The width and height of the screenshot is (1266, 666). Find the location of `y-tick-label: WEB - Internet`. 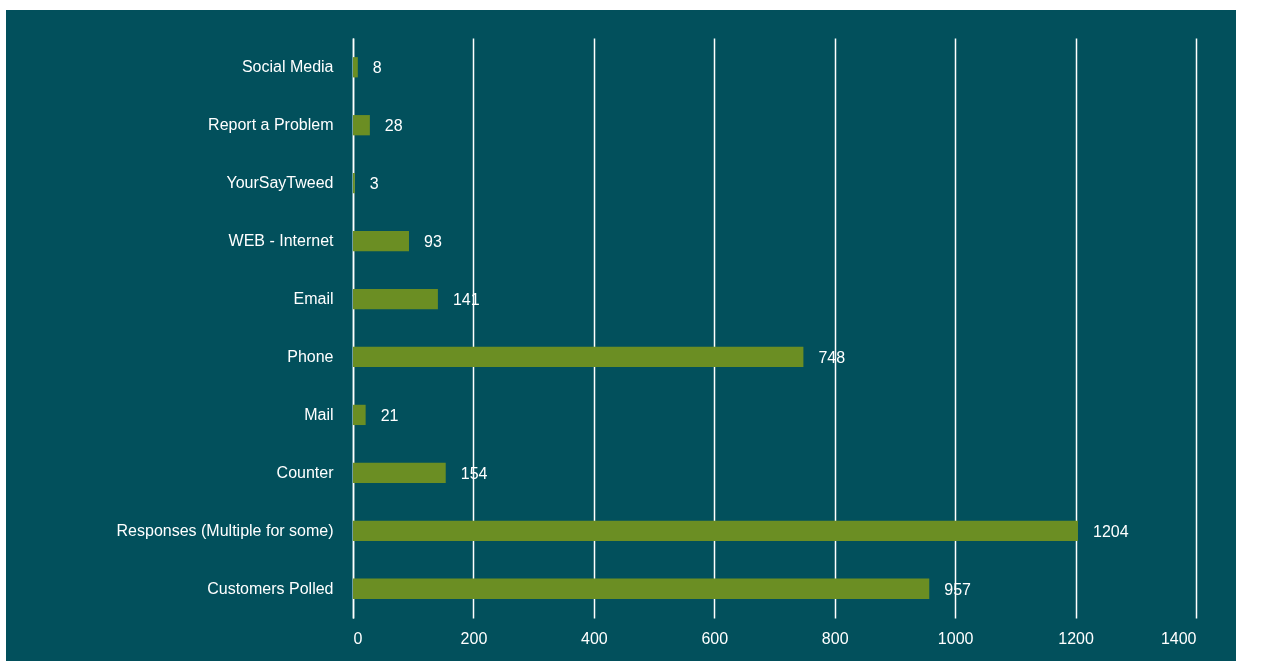

y-tick-label: WEB - Internet is located at coordinates (281, 241).